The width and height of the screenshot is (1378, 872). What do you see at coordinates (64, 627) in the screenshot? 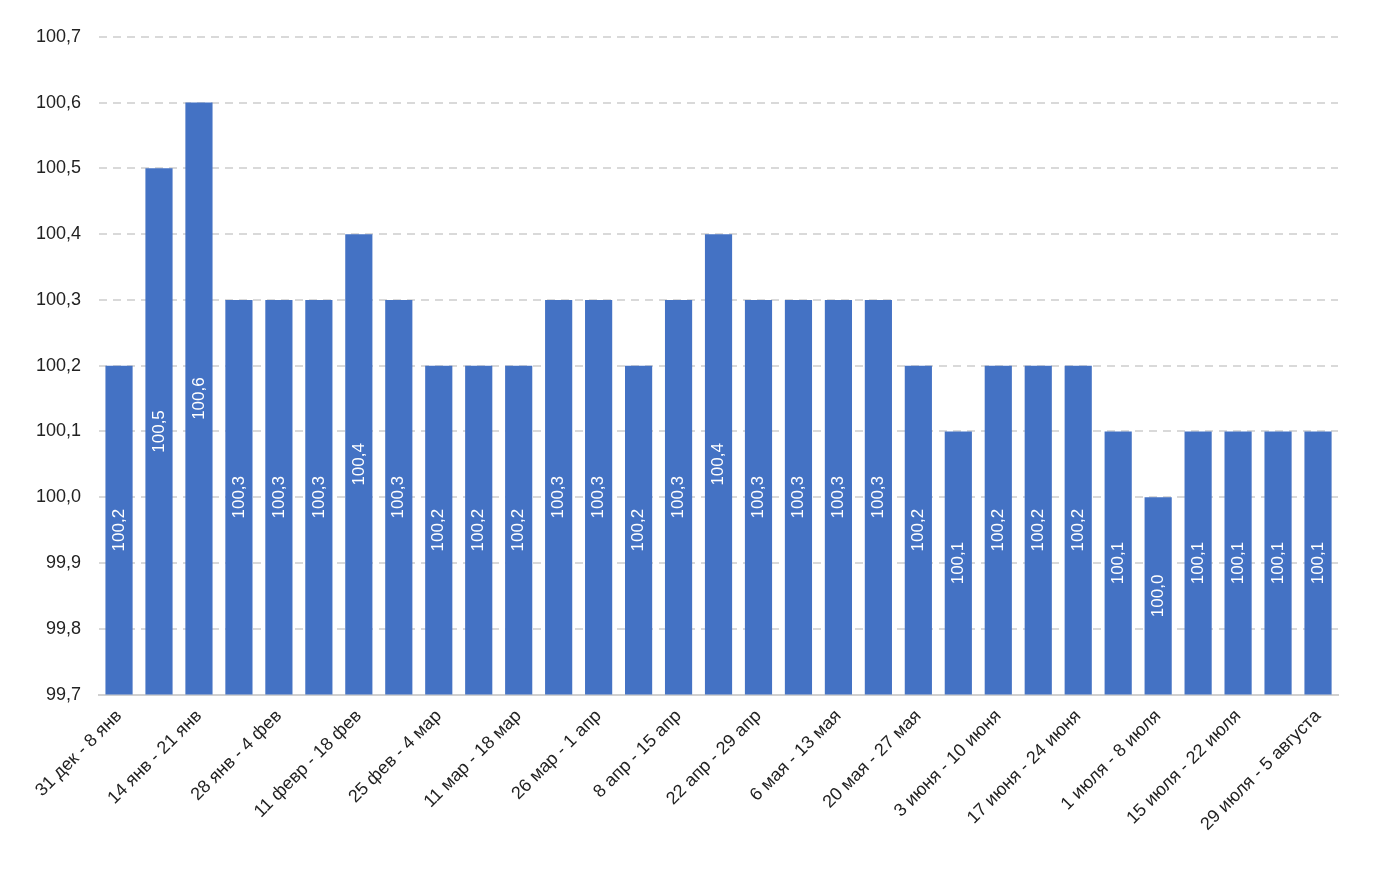
I see `y-tick-label: 99,8` at bounding box center [64, 627].